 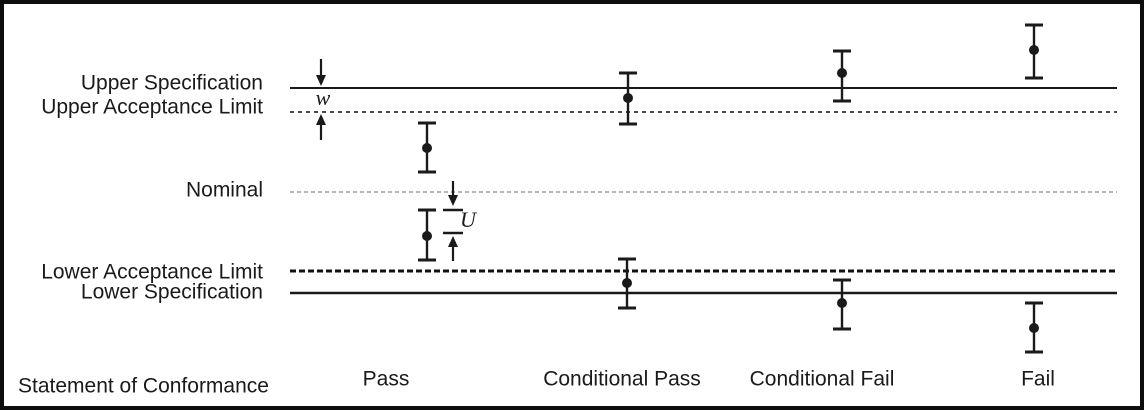 I want to click on category-label-conditional-fail: Conditional Fail, so click(x=822, y=379).